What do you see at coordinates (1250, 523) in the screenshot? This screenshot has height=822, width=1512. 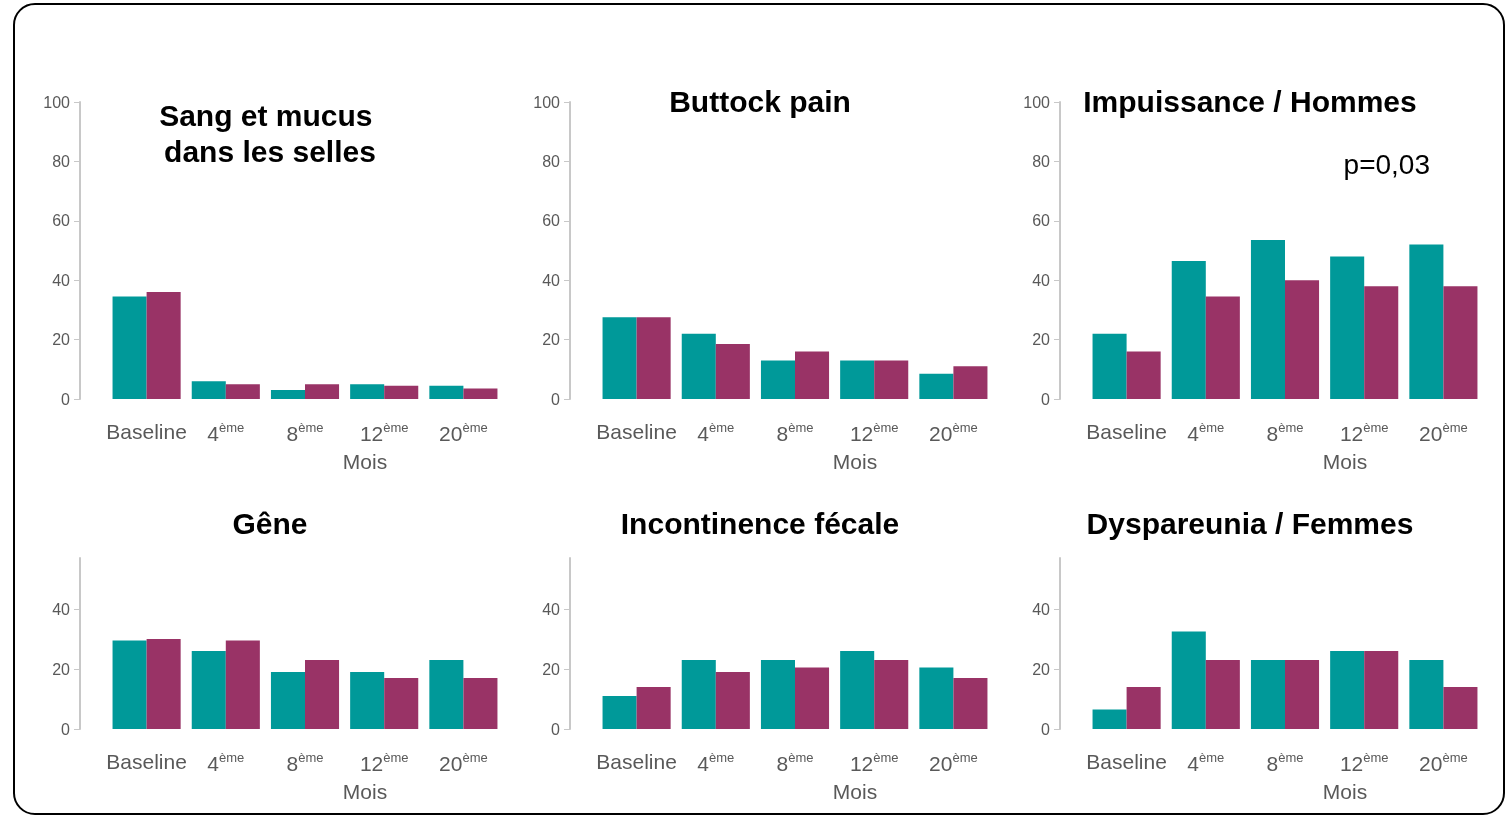 I see `chart-title: Dyspareunia / Femmes` at bounding box center [1250, 523].